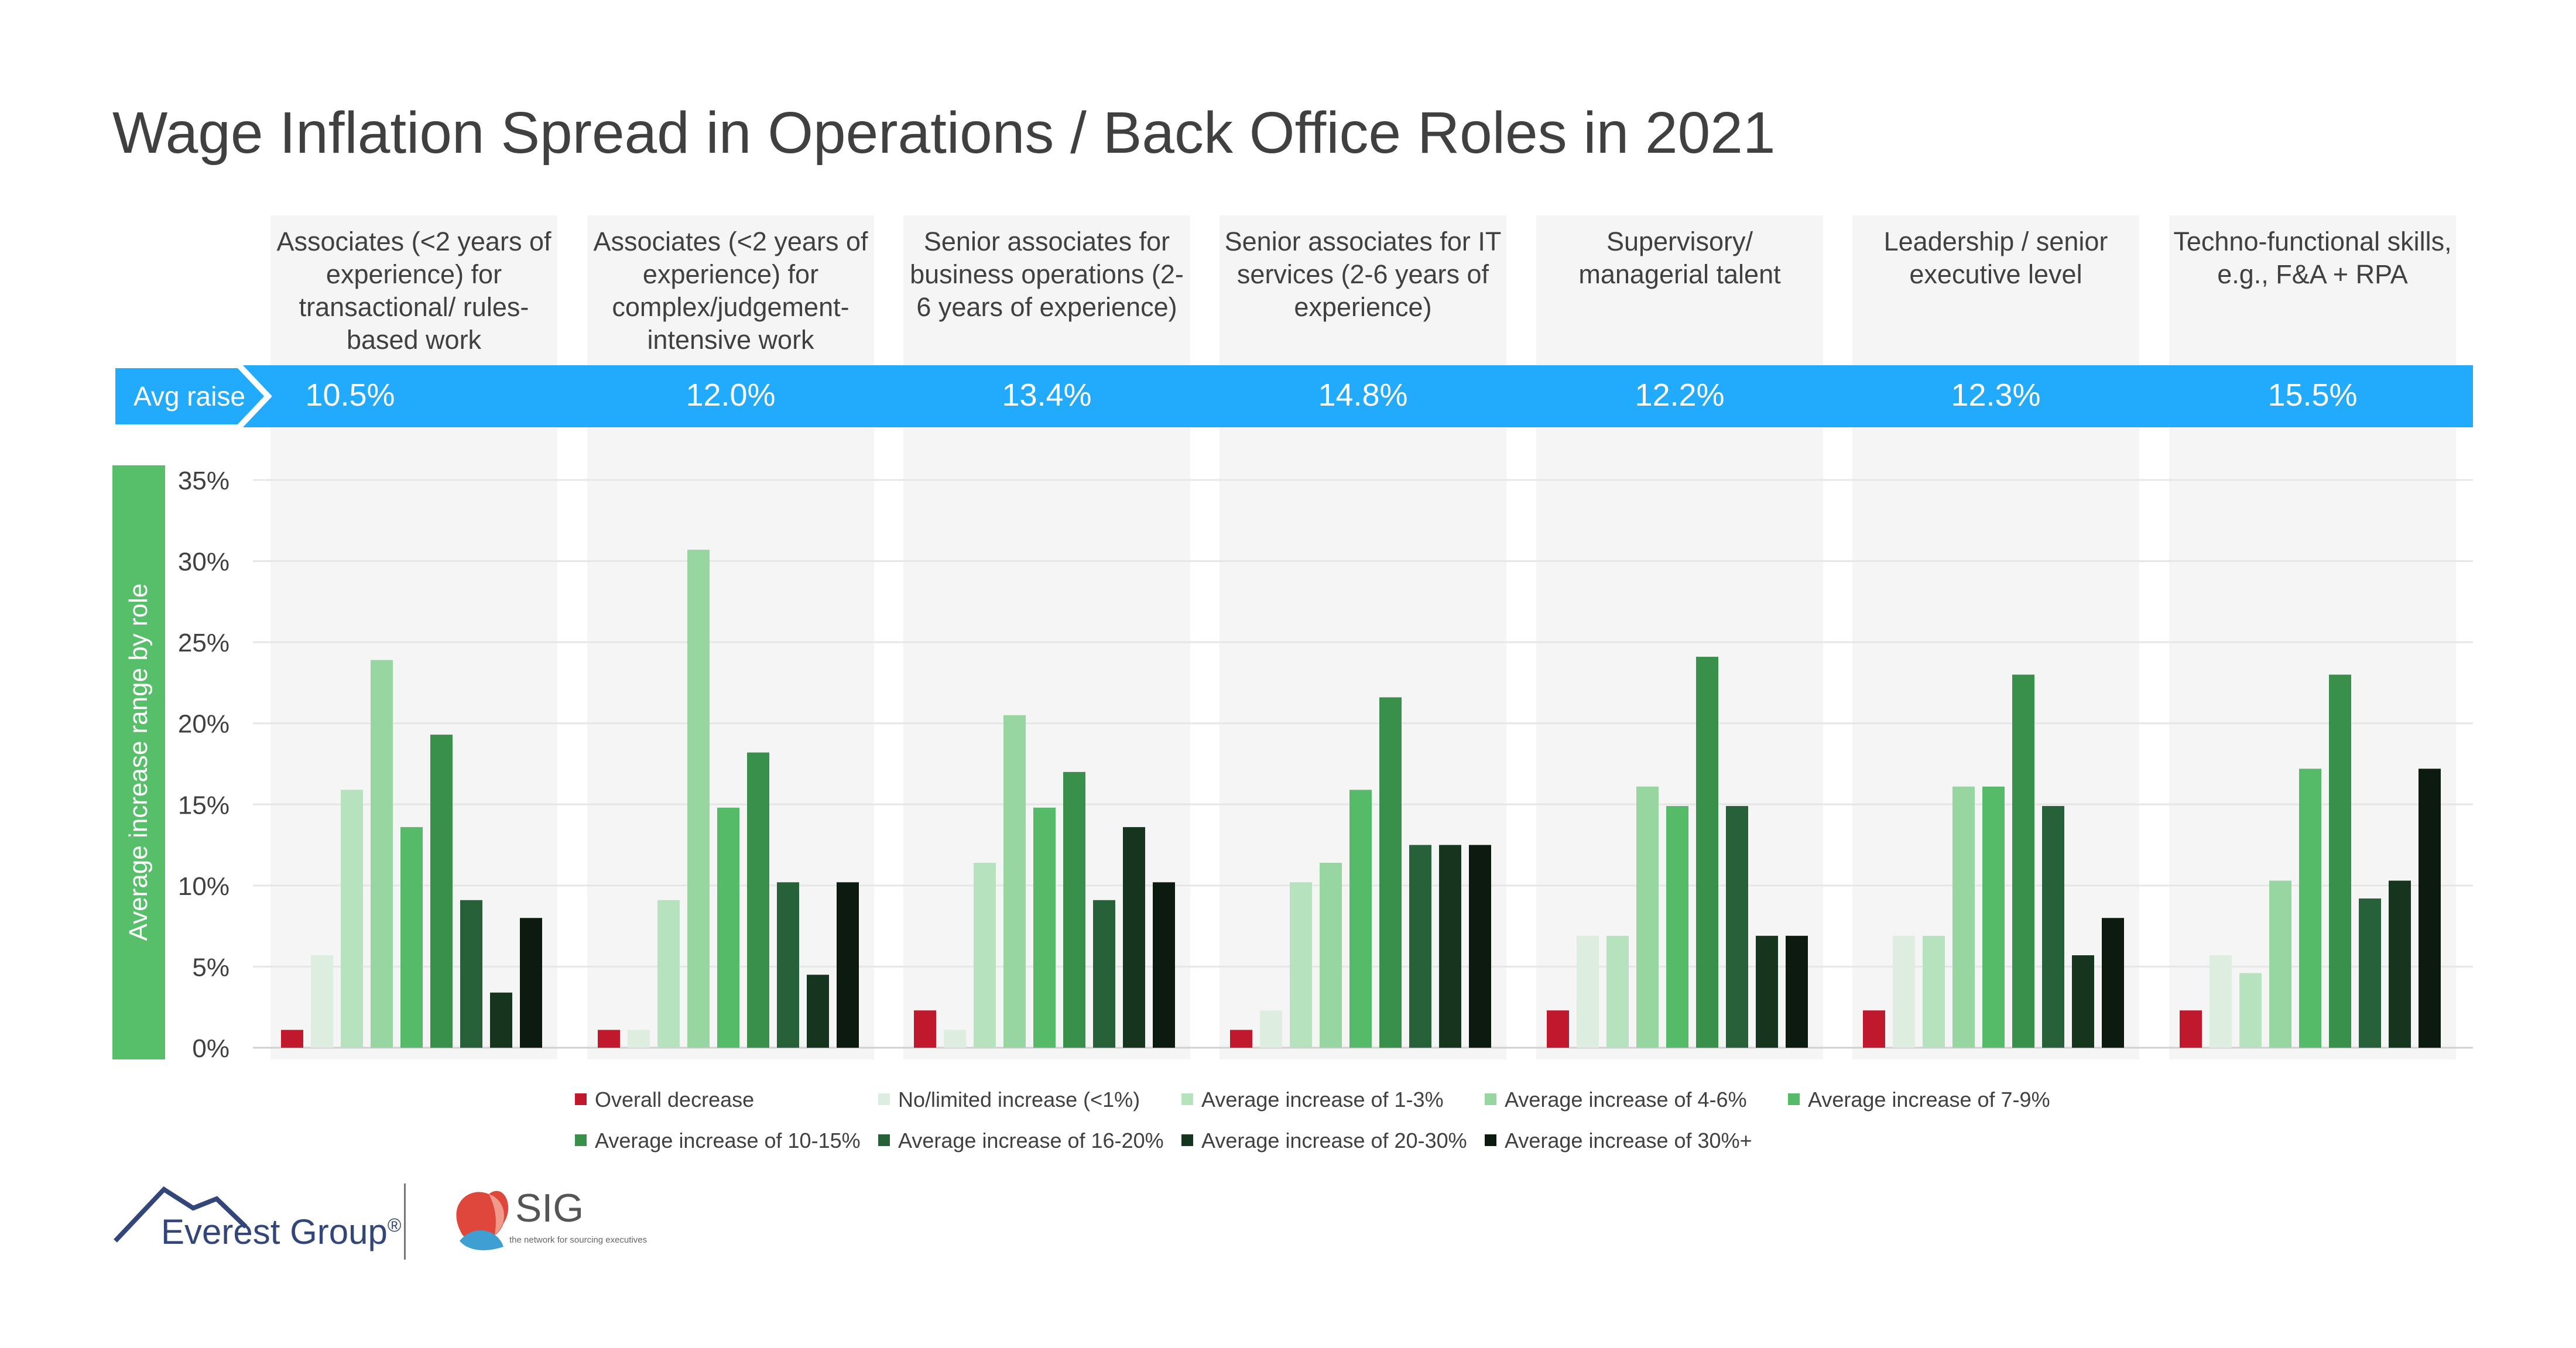  I want to click on sig-logo-text: SIG, so click(549, 1208).